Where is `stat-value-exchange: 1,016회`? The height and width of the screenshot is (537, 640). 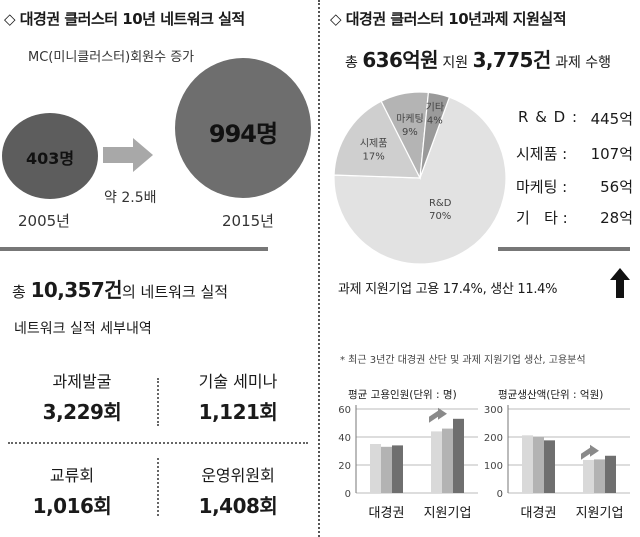 stat-value-exchange: 1,016회 is located at coordinates (72, 506).